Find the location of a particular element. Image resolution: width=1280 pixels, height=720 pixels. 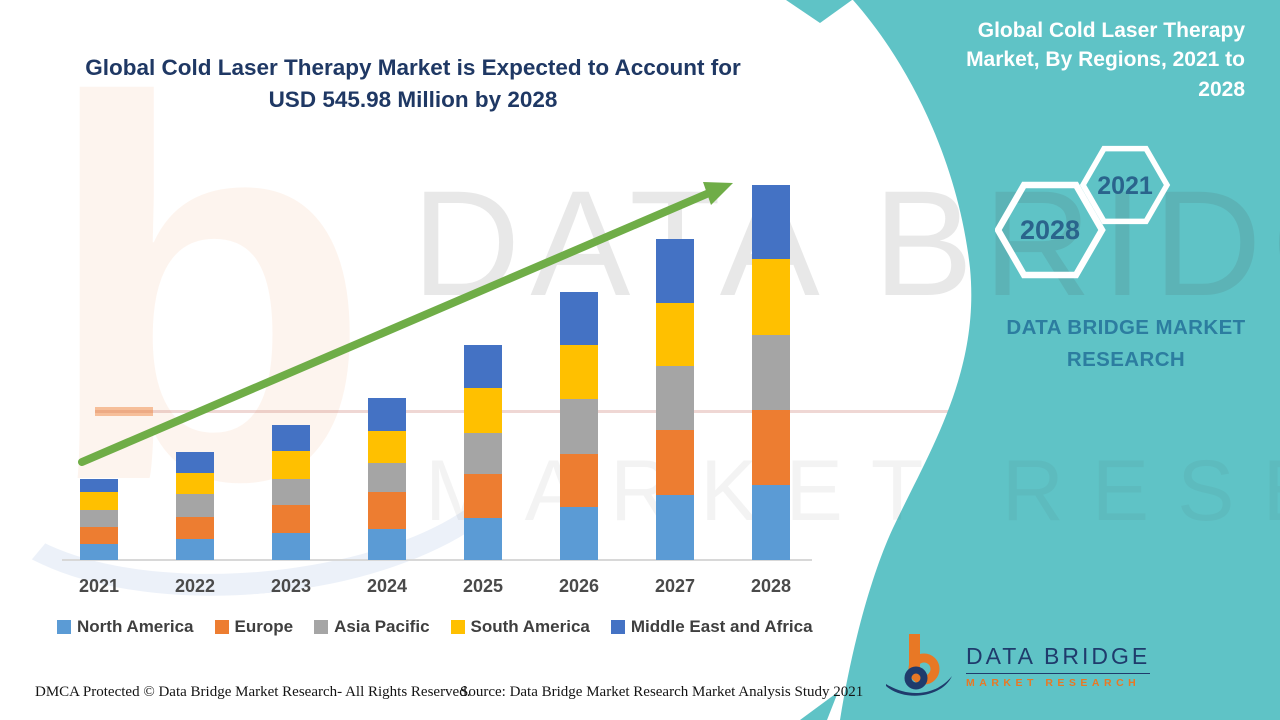

x-axis-label-2027: 2027 is located at coordinates (675, 586).